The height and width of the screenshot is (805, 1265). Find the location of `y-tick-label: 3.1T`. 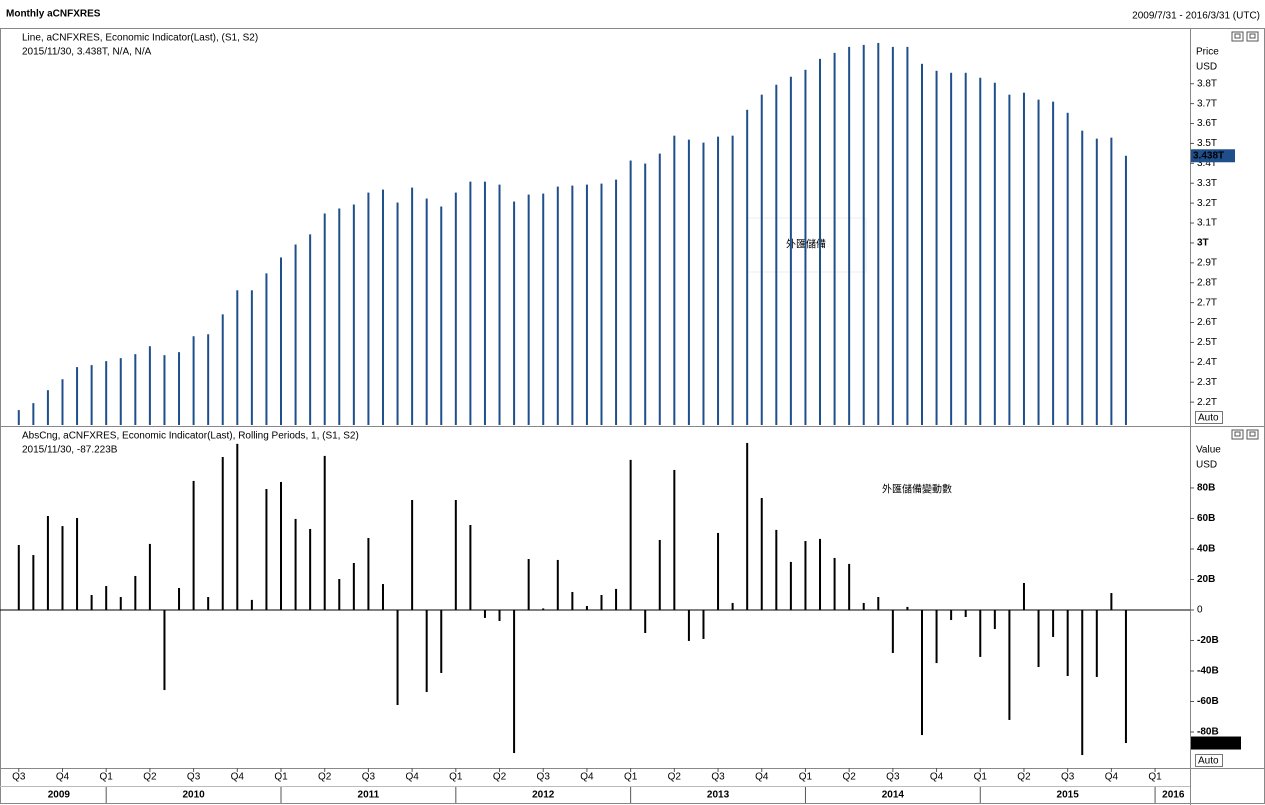

y-tick-label: 3.1T is located at coordinates (1207, 223).